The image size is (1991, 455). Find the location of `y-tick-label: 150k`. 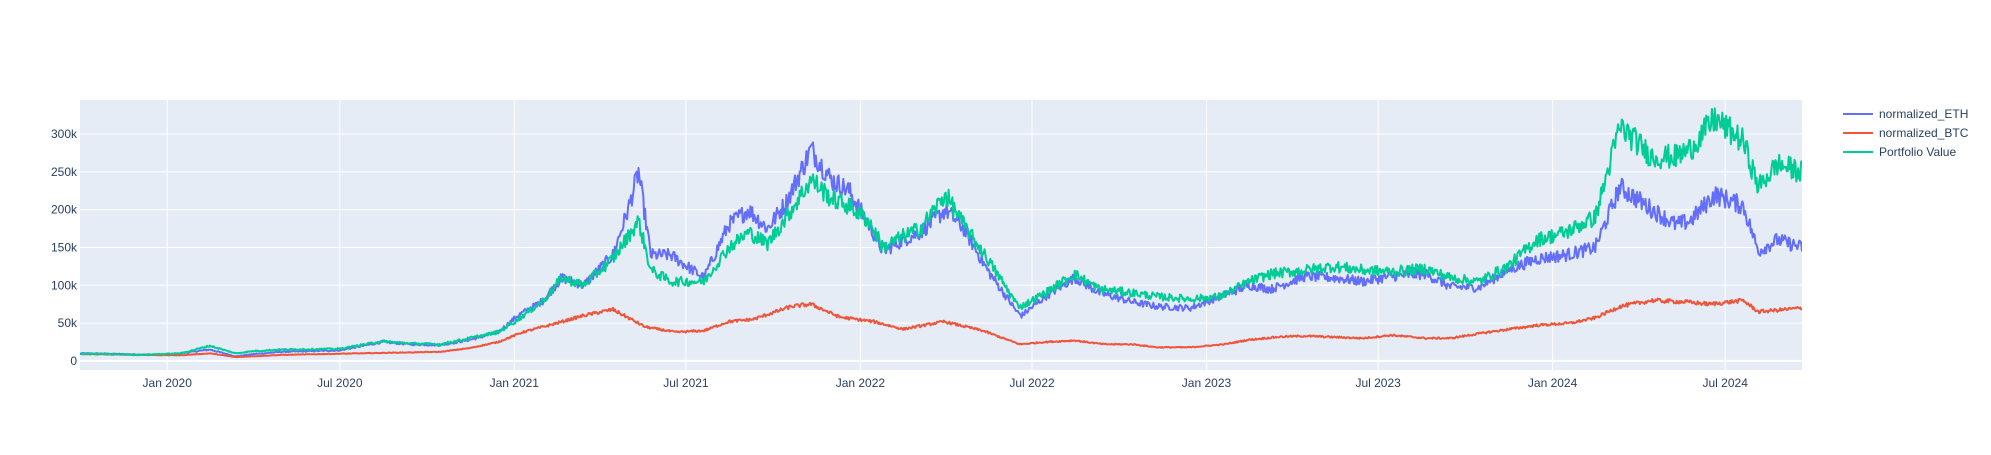

y-tick-label: 150k is located at coordinates (64, 247).